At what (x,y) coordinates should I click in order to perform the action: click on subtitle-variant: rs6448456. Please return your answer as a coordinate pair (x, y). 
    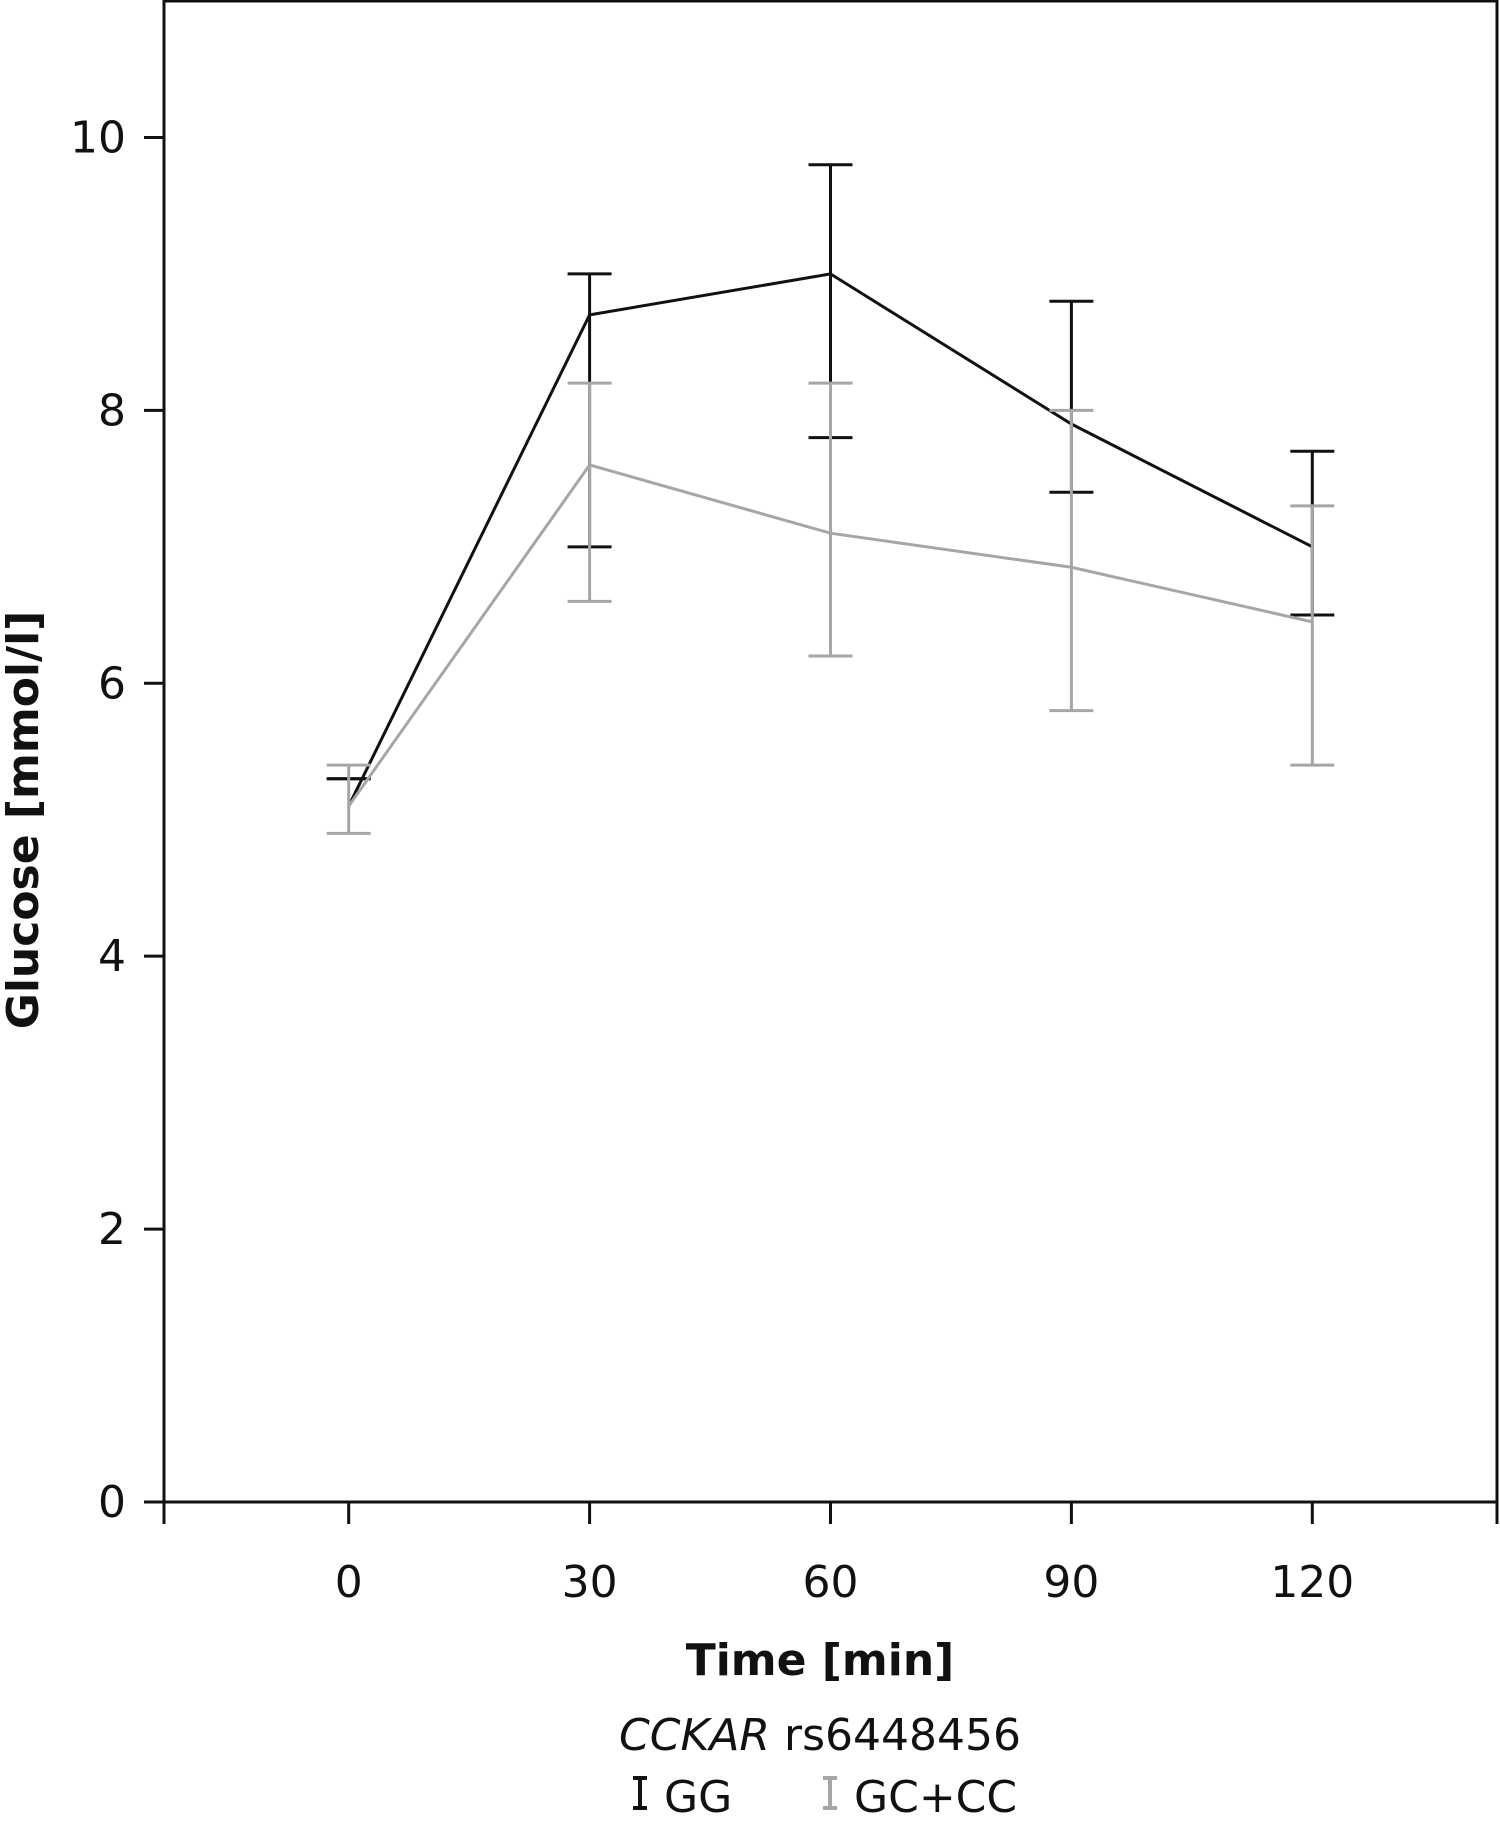
    Looking at the image, I should click on (895, 1735).